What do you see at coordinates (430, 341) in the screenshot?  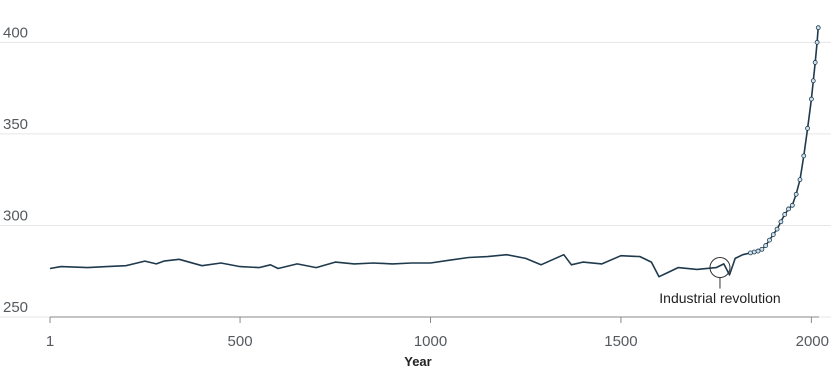 I see `x-tick-label: 1000` at bounding box center [430, 341].